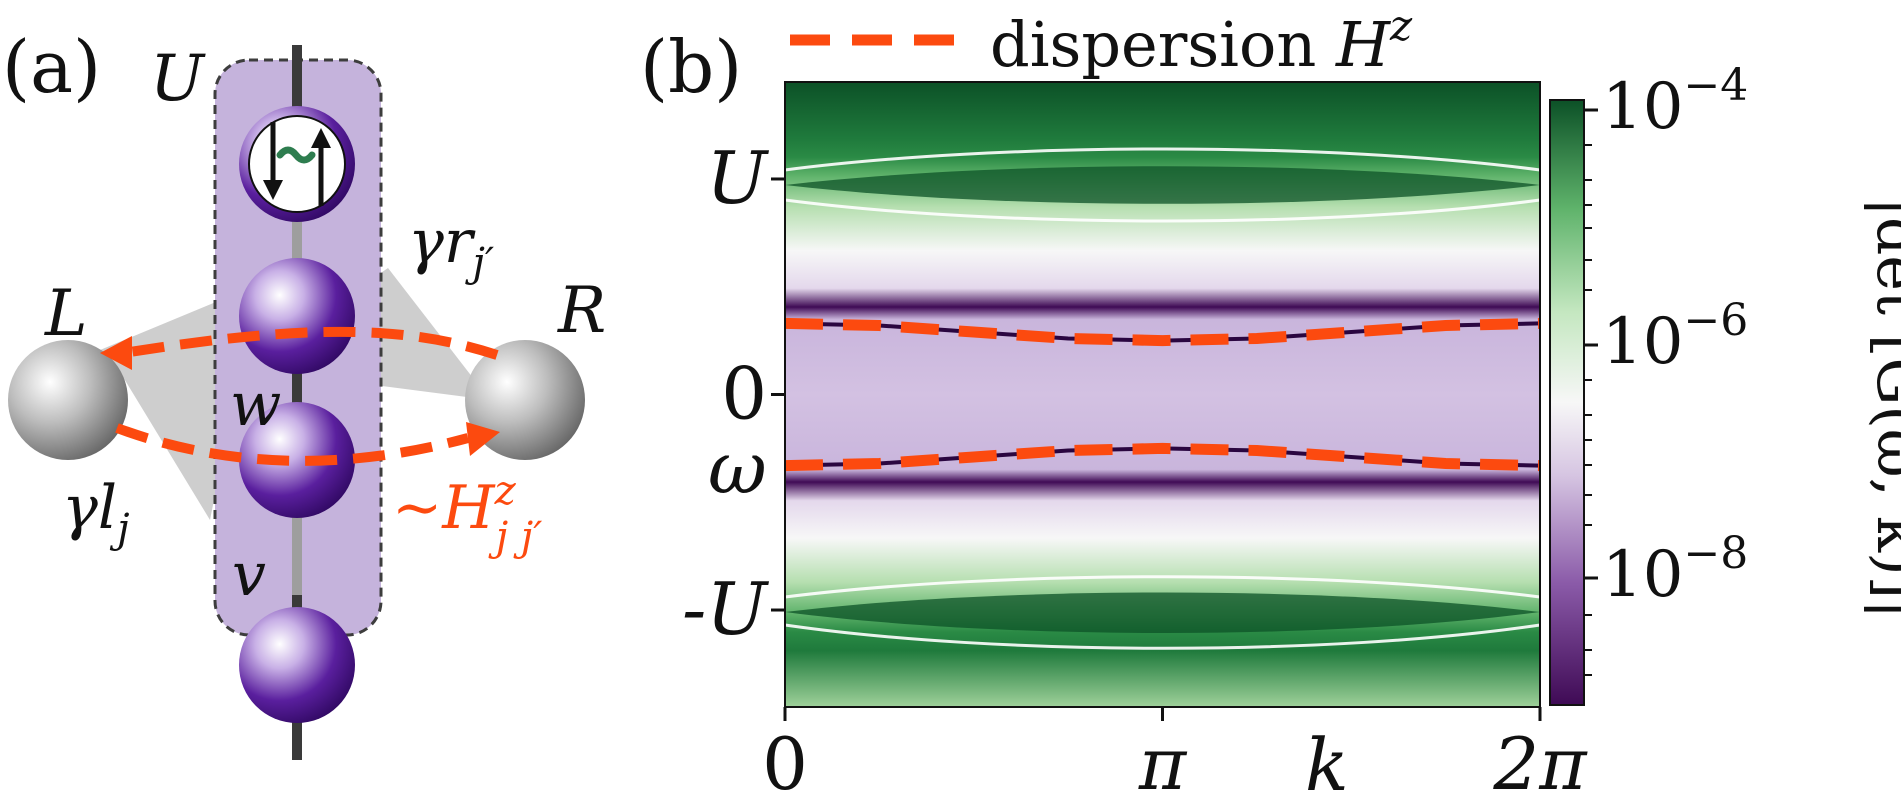 This screenshot has height=799, width=1901. Describe the element at coordinates (51, 67) in the screenshot. I see `panel-a-label: (a)` at that location.